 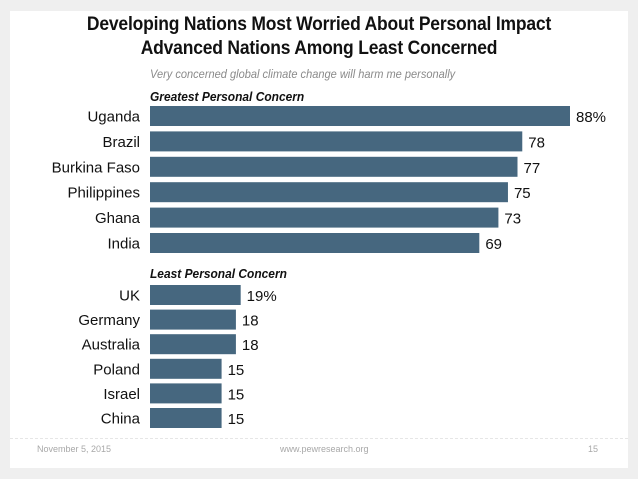 I want to click on value-label: 69, so click(x=493, y=244).